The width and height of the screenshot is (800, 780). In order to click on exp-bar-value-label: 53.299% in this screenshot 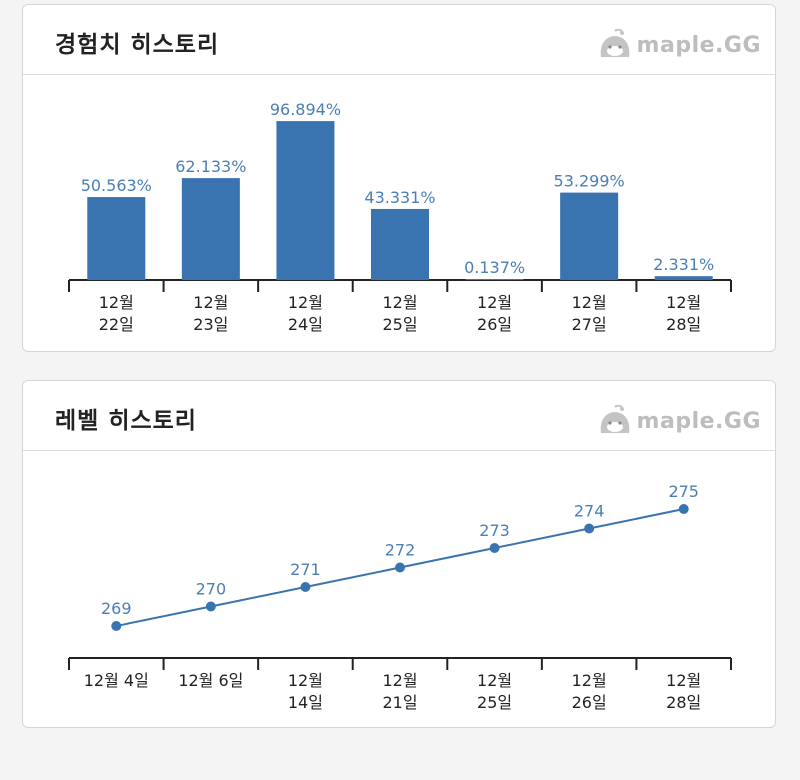, I will do `click(589, 181)`.